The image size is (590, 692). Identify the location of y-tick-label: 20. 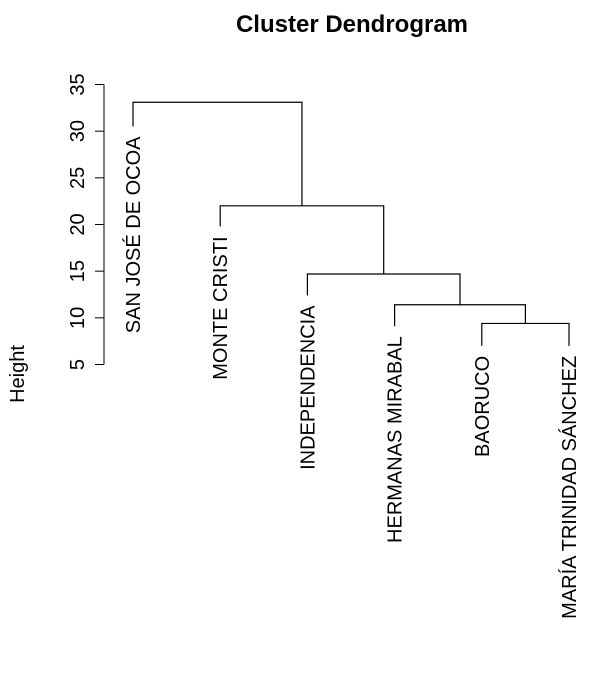
(78, 224).